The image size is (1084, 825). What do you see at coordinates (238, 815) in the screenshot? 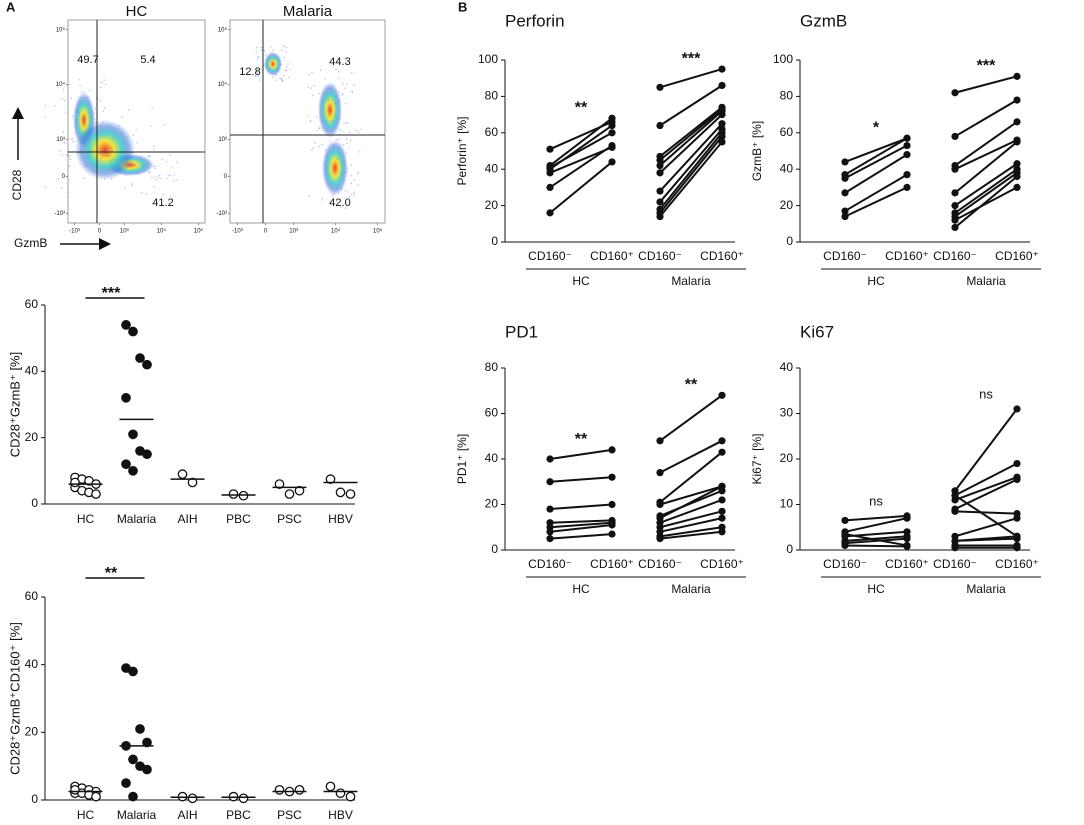
I see `x-tick-label: PBC` at bounding box center [238, 815].